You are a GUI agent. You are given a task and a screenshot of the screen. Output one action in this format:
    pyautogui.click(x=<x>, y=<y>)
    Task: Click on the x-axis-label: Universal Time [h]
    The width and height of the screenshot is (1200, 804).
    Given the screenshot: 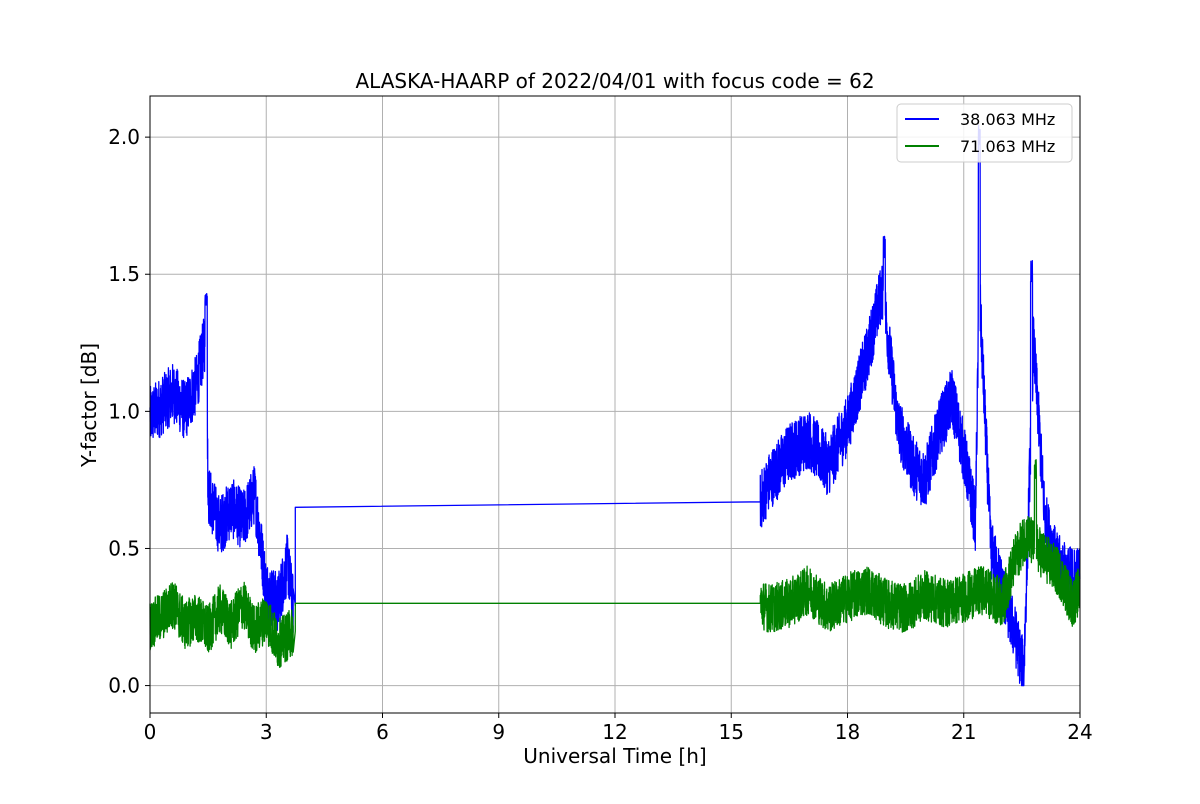 What is the action you would take?
    pyautogui.click(x=614, y=756)
    